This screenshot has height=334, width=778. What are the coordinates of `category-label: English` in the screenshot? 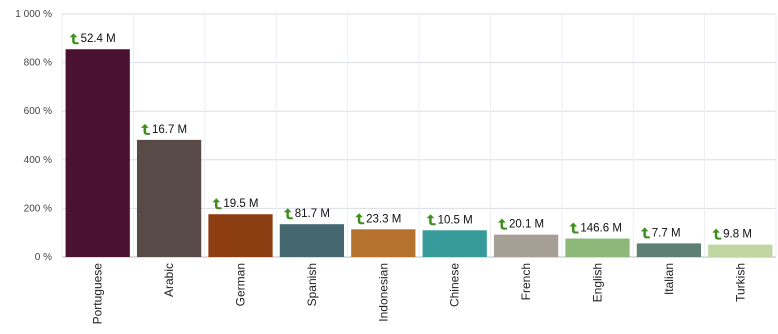 It's located at (598, 282).